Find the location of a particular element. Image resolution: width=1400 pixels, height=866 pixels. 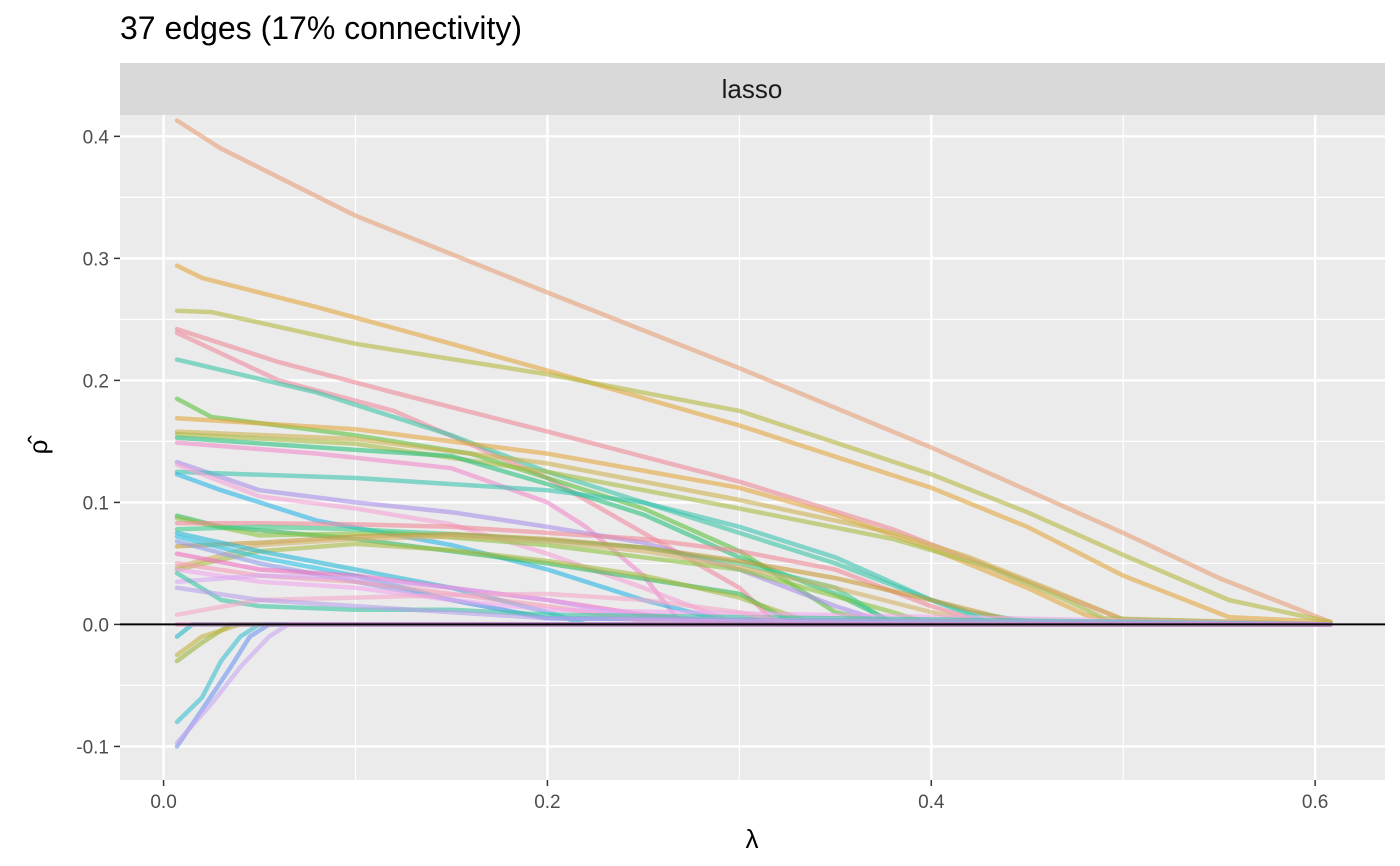

x-tick-label: 0.0 is located at coordinates (163, 802).